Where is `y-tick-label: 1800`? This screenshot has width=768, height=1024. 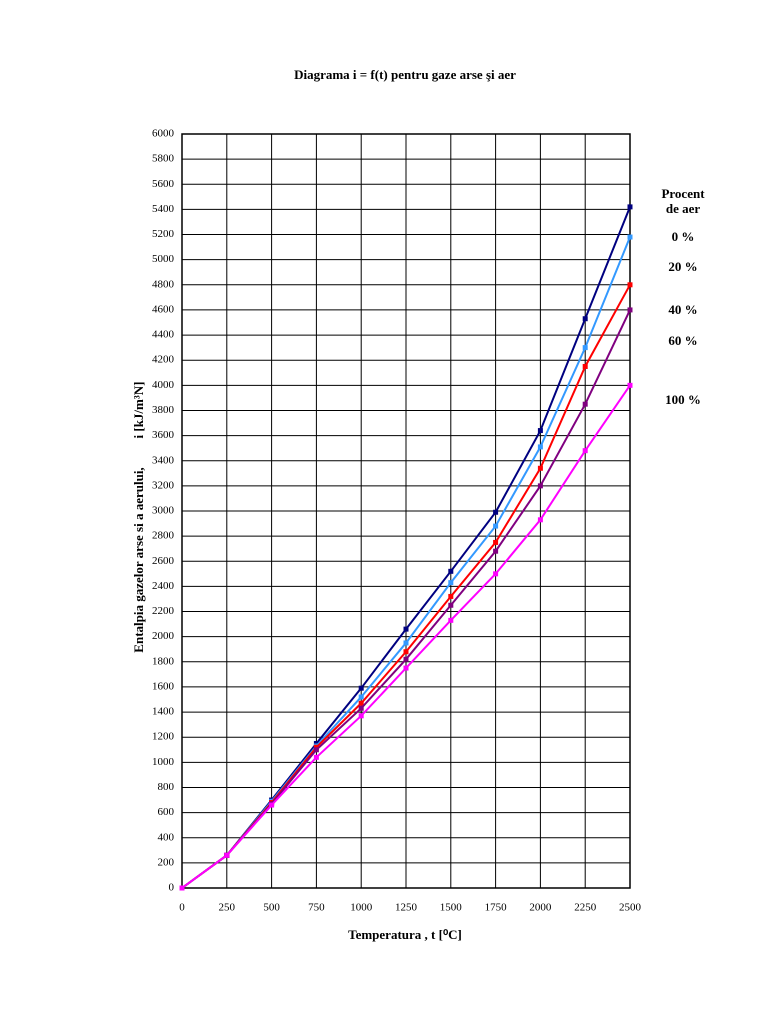
y-tick-label: 1800 is located at coordinates (163, 661).